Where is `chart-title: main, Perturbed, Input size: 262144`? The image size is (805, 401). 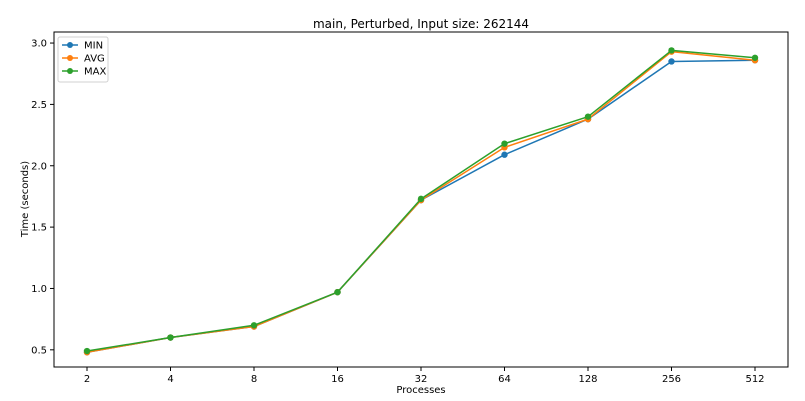
chart-title: main, Perturbed, Input size: 262144 is located at coordinates (421, 24).